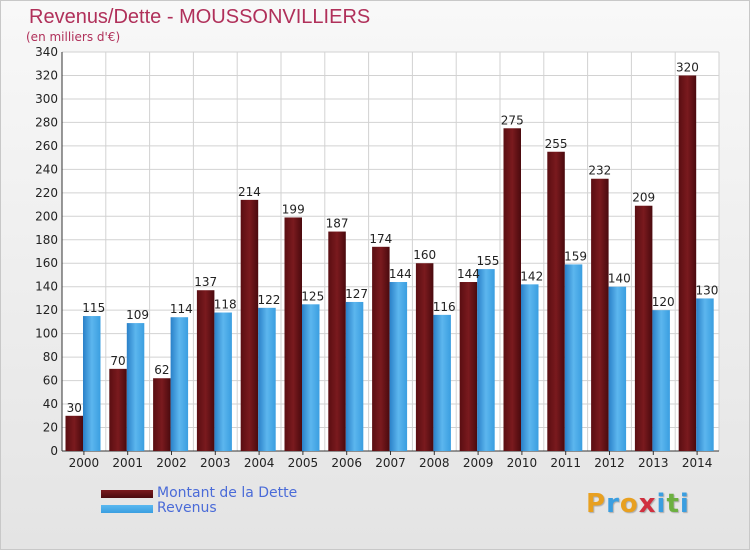 Image resolution: width=750 pixels, height=550 pixels. I want to click on chart-subtitle: (en milliers d'€), so click(73, 37).